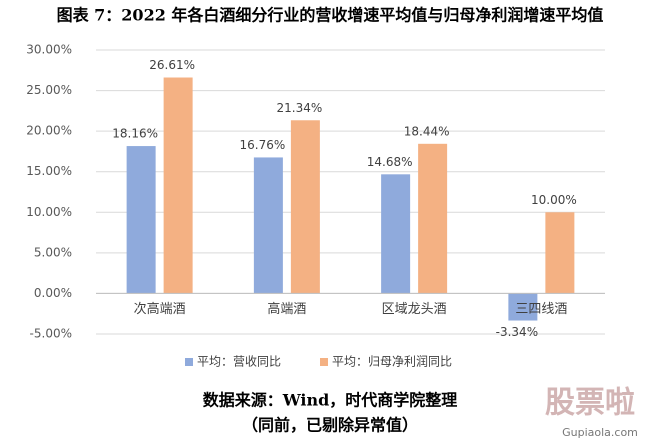  I want to click on data-label: 16.76%, so click(262, 145).